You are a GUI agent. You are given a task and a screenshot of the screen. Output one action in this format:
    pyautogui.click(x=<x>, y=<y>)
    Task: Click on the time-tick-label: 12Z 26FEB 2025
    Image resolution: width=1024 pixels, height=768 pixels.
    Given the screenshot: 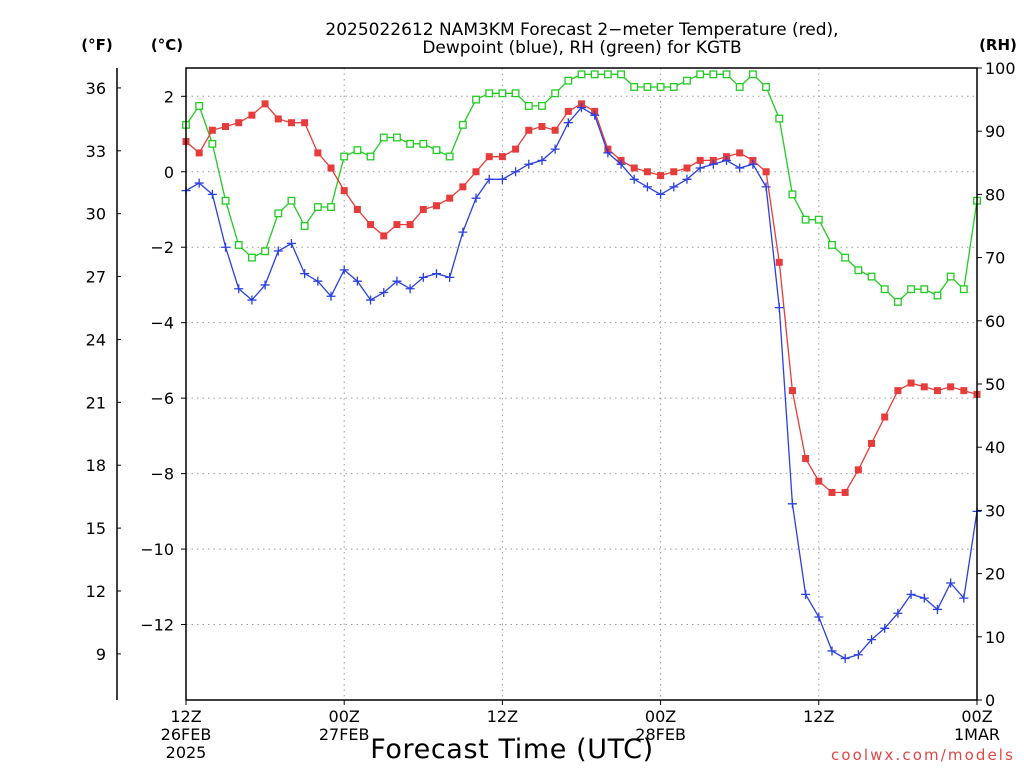 What is the action you would take?
    pyautogui.click(x=186, y=734)
    